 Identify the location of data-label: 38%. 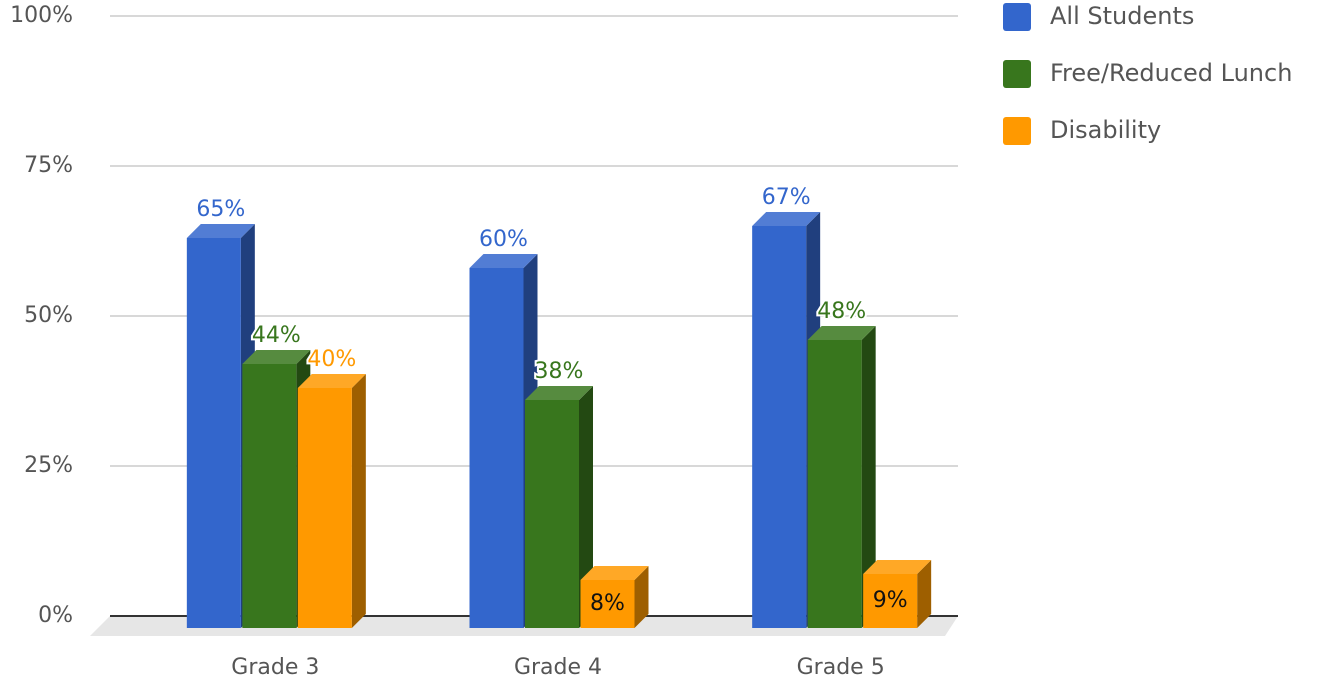
(559, 371).